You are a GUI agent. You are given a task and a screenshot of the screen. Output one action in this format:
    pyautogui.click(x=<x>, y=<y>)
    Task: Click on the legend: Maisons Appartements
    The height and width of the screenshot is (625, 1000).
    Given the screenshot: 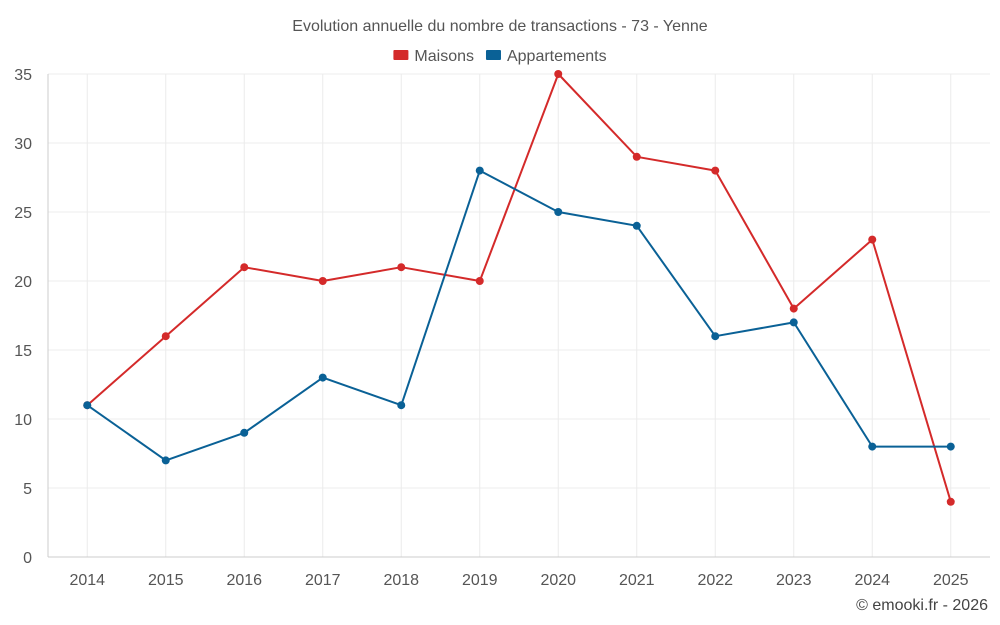 What is the action you would take?
    pyautogui.click(x=500, y=56)
    